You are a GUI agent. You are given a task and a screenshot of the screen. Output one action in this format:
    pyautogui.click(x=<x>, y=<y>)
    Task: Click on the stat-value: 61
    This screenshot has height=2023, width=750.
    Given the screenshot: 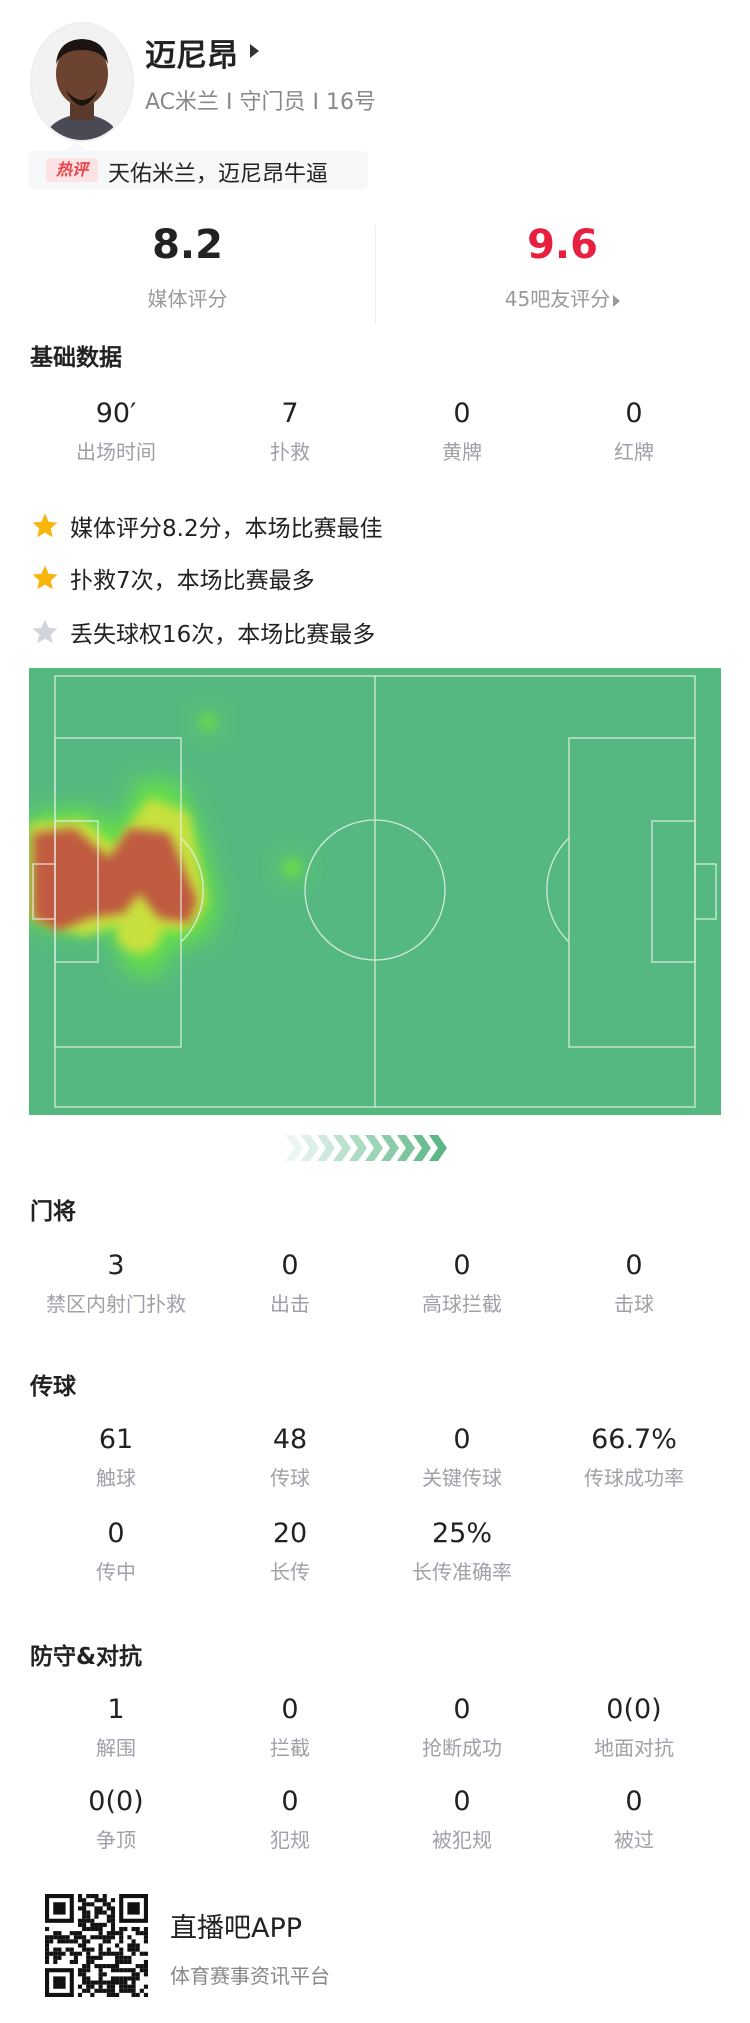 What is the action you would take?
    pyautogui.click(x=116, y=1439)
    